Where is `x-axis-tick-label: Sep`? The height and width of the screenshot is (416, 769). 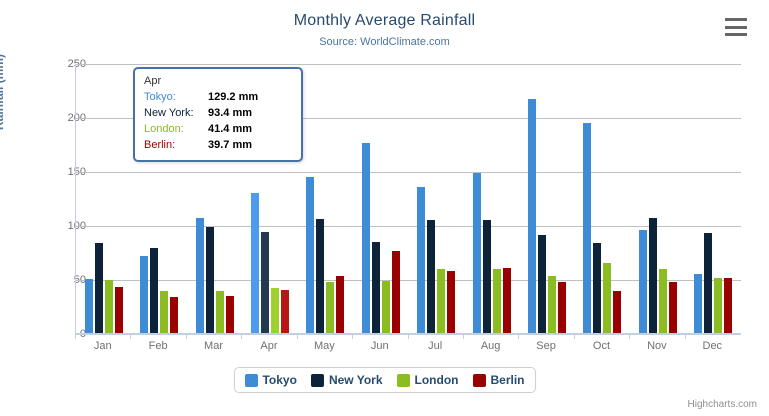
x-axis-tick-label: Sep is located at coordinates (546, 346).